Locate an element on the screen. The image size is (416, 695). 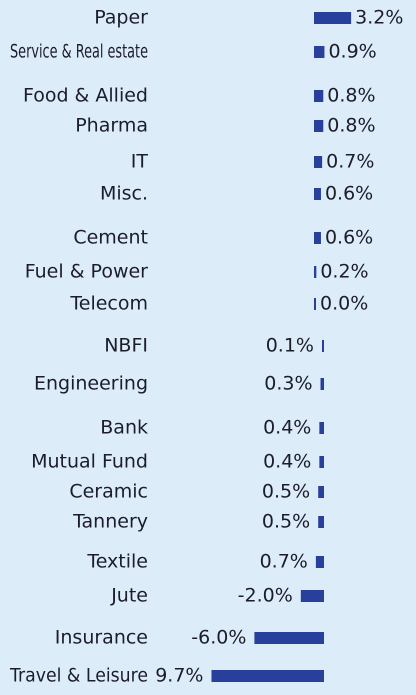
value-label: 0.9% is located at coordinates (352, 52).